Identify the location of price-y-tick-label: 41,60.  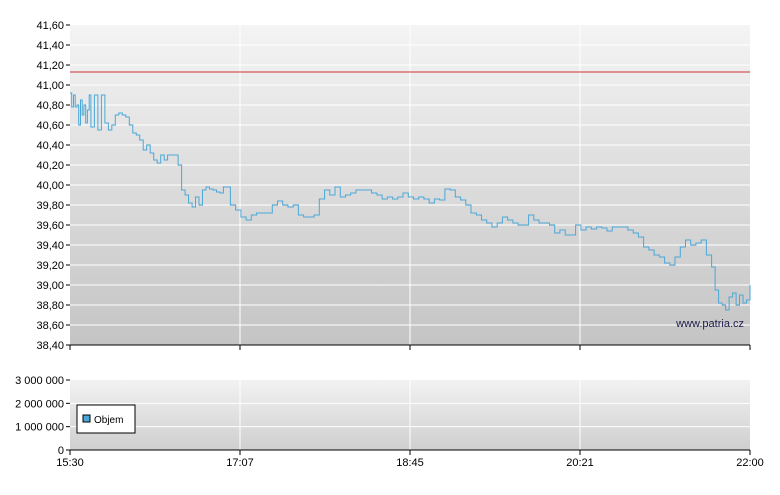
(50, 26).